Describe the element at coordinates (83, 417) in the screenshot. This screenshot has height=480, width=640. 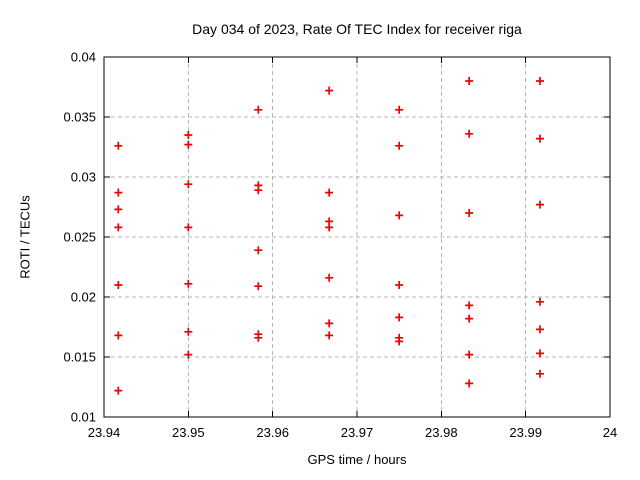
I see `y-tick-label: 0.01` at that location.